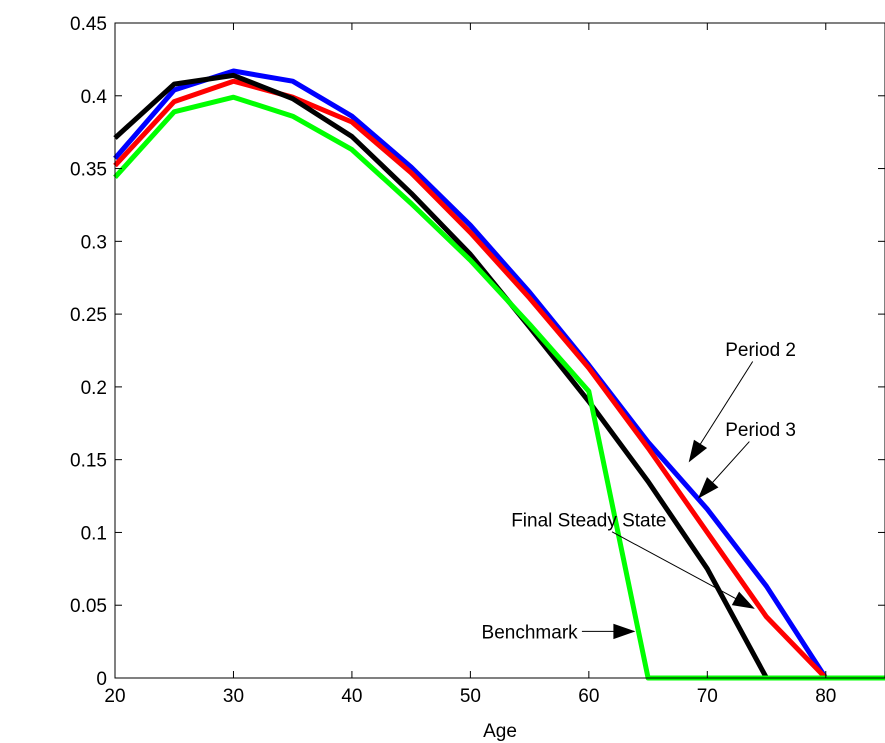 This screenshot has height=743, width=885. I want to click on y-tick-label: 0.15, so click(88, 461).